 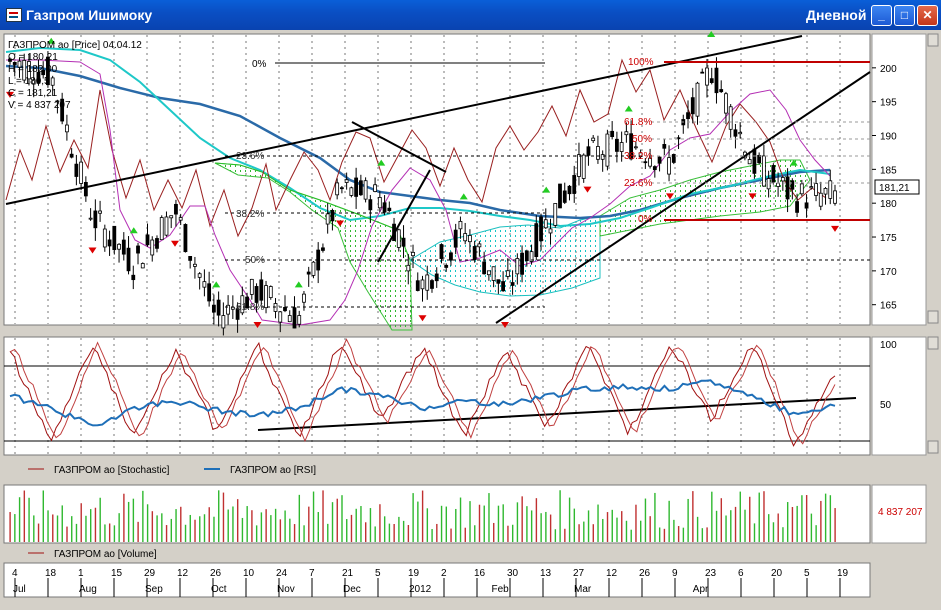 What do you see at coordinates (933, 40) in the screenshot?
I see `price-scroll-up` at bounding box center [933, 40].